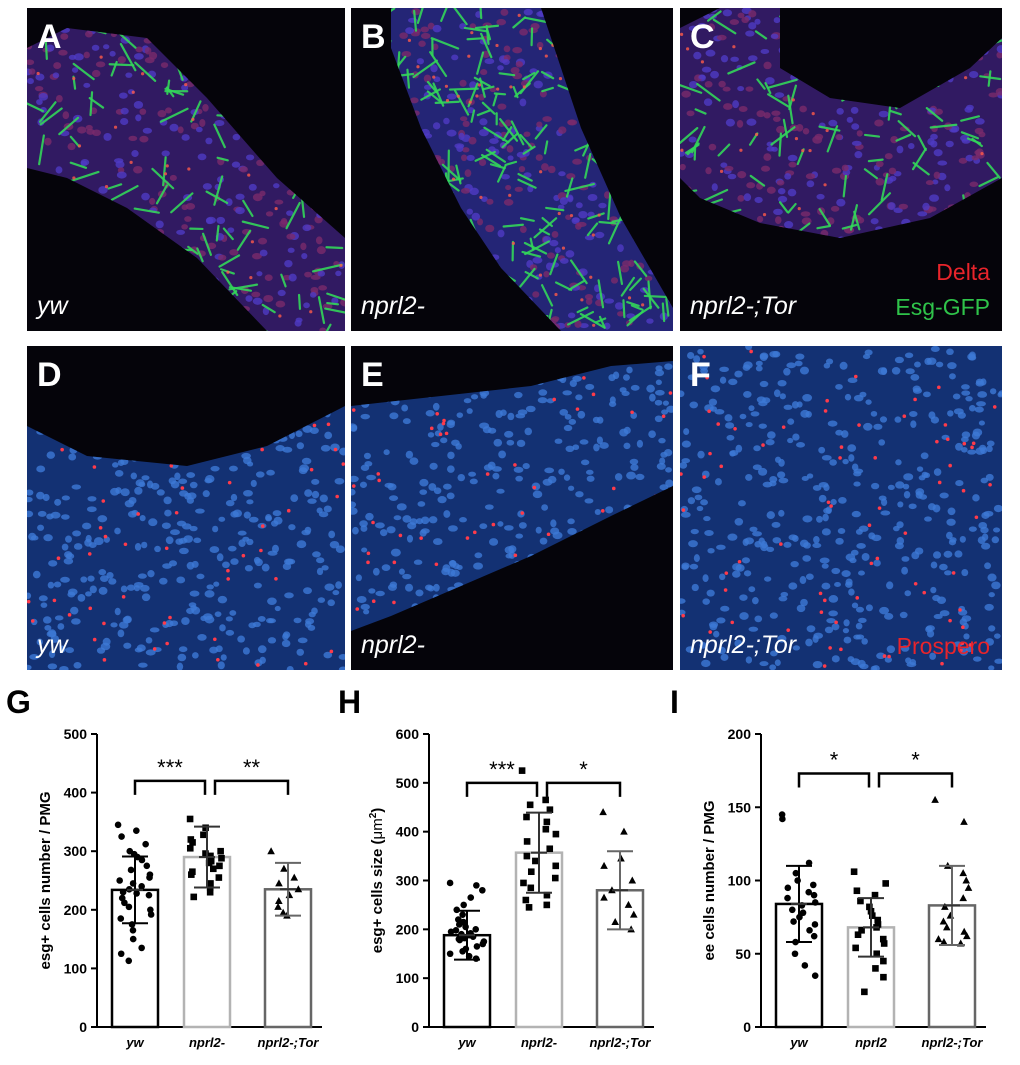  Describe the element at coordinates (747, 1027) in the screenshot. I see `y-tick-label: 0` at that location.